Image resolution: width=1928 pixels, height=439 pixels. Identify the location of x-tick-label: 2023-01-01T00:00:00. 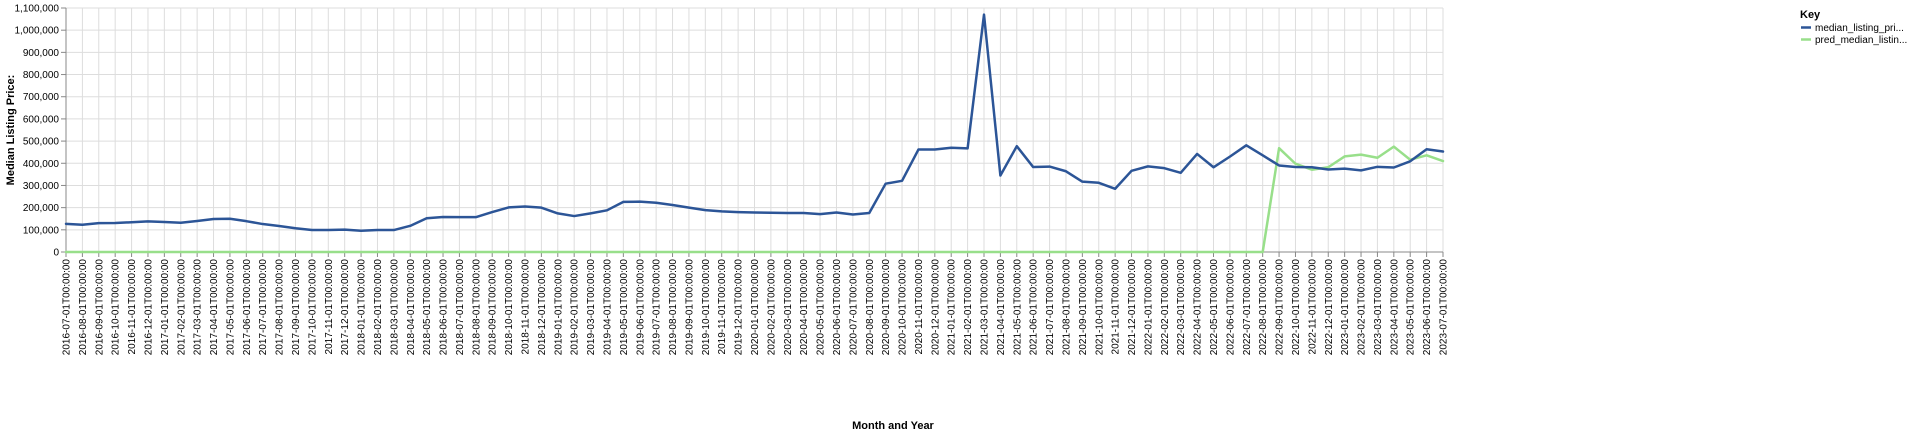
(1345, 307).